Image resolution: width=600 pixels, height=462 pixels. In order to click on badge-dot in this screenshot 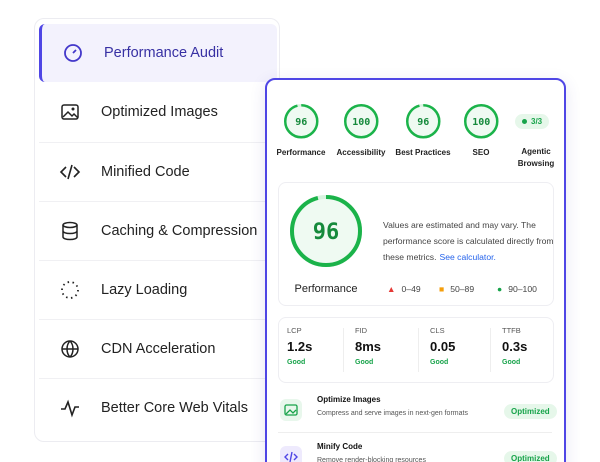, I will do `click(524, 121)`.